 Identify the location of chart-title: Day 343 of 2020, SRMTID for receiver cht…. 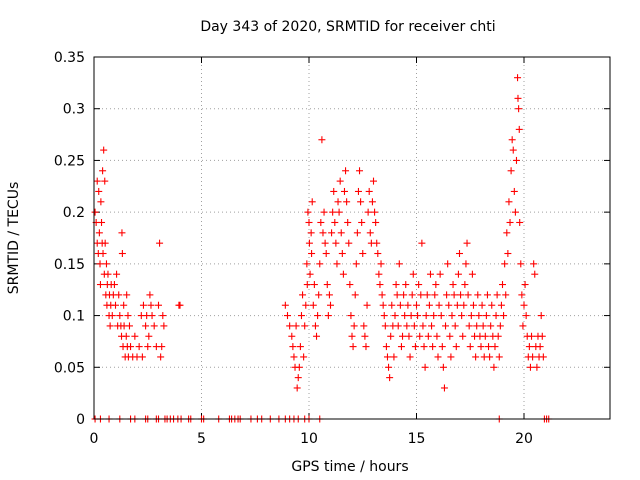
(347, 27).